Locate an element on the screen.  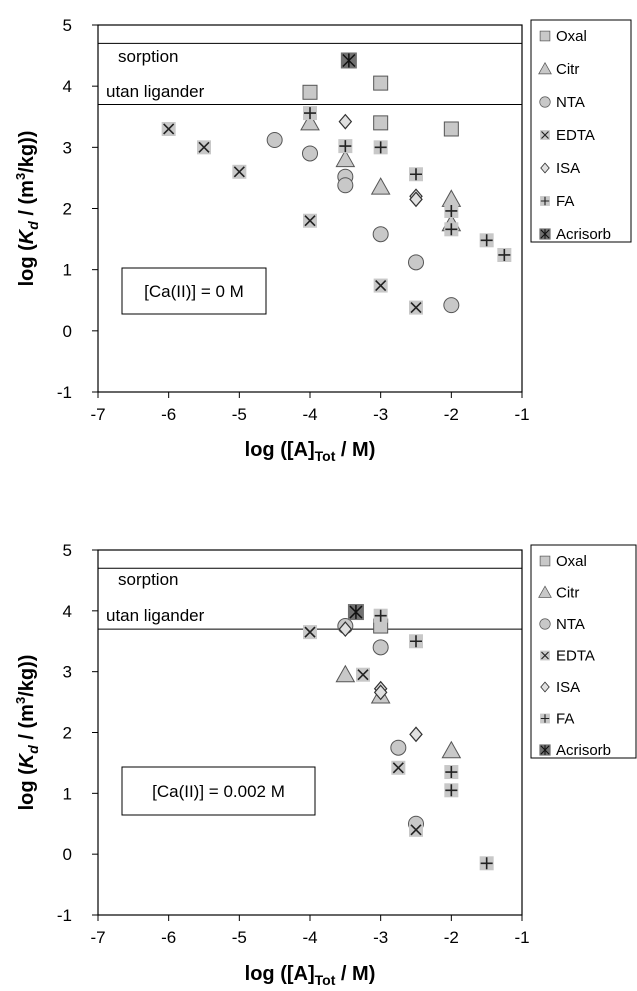
legend-marker-edta is located at coordinates (545, 135).